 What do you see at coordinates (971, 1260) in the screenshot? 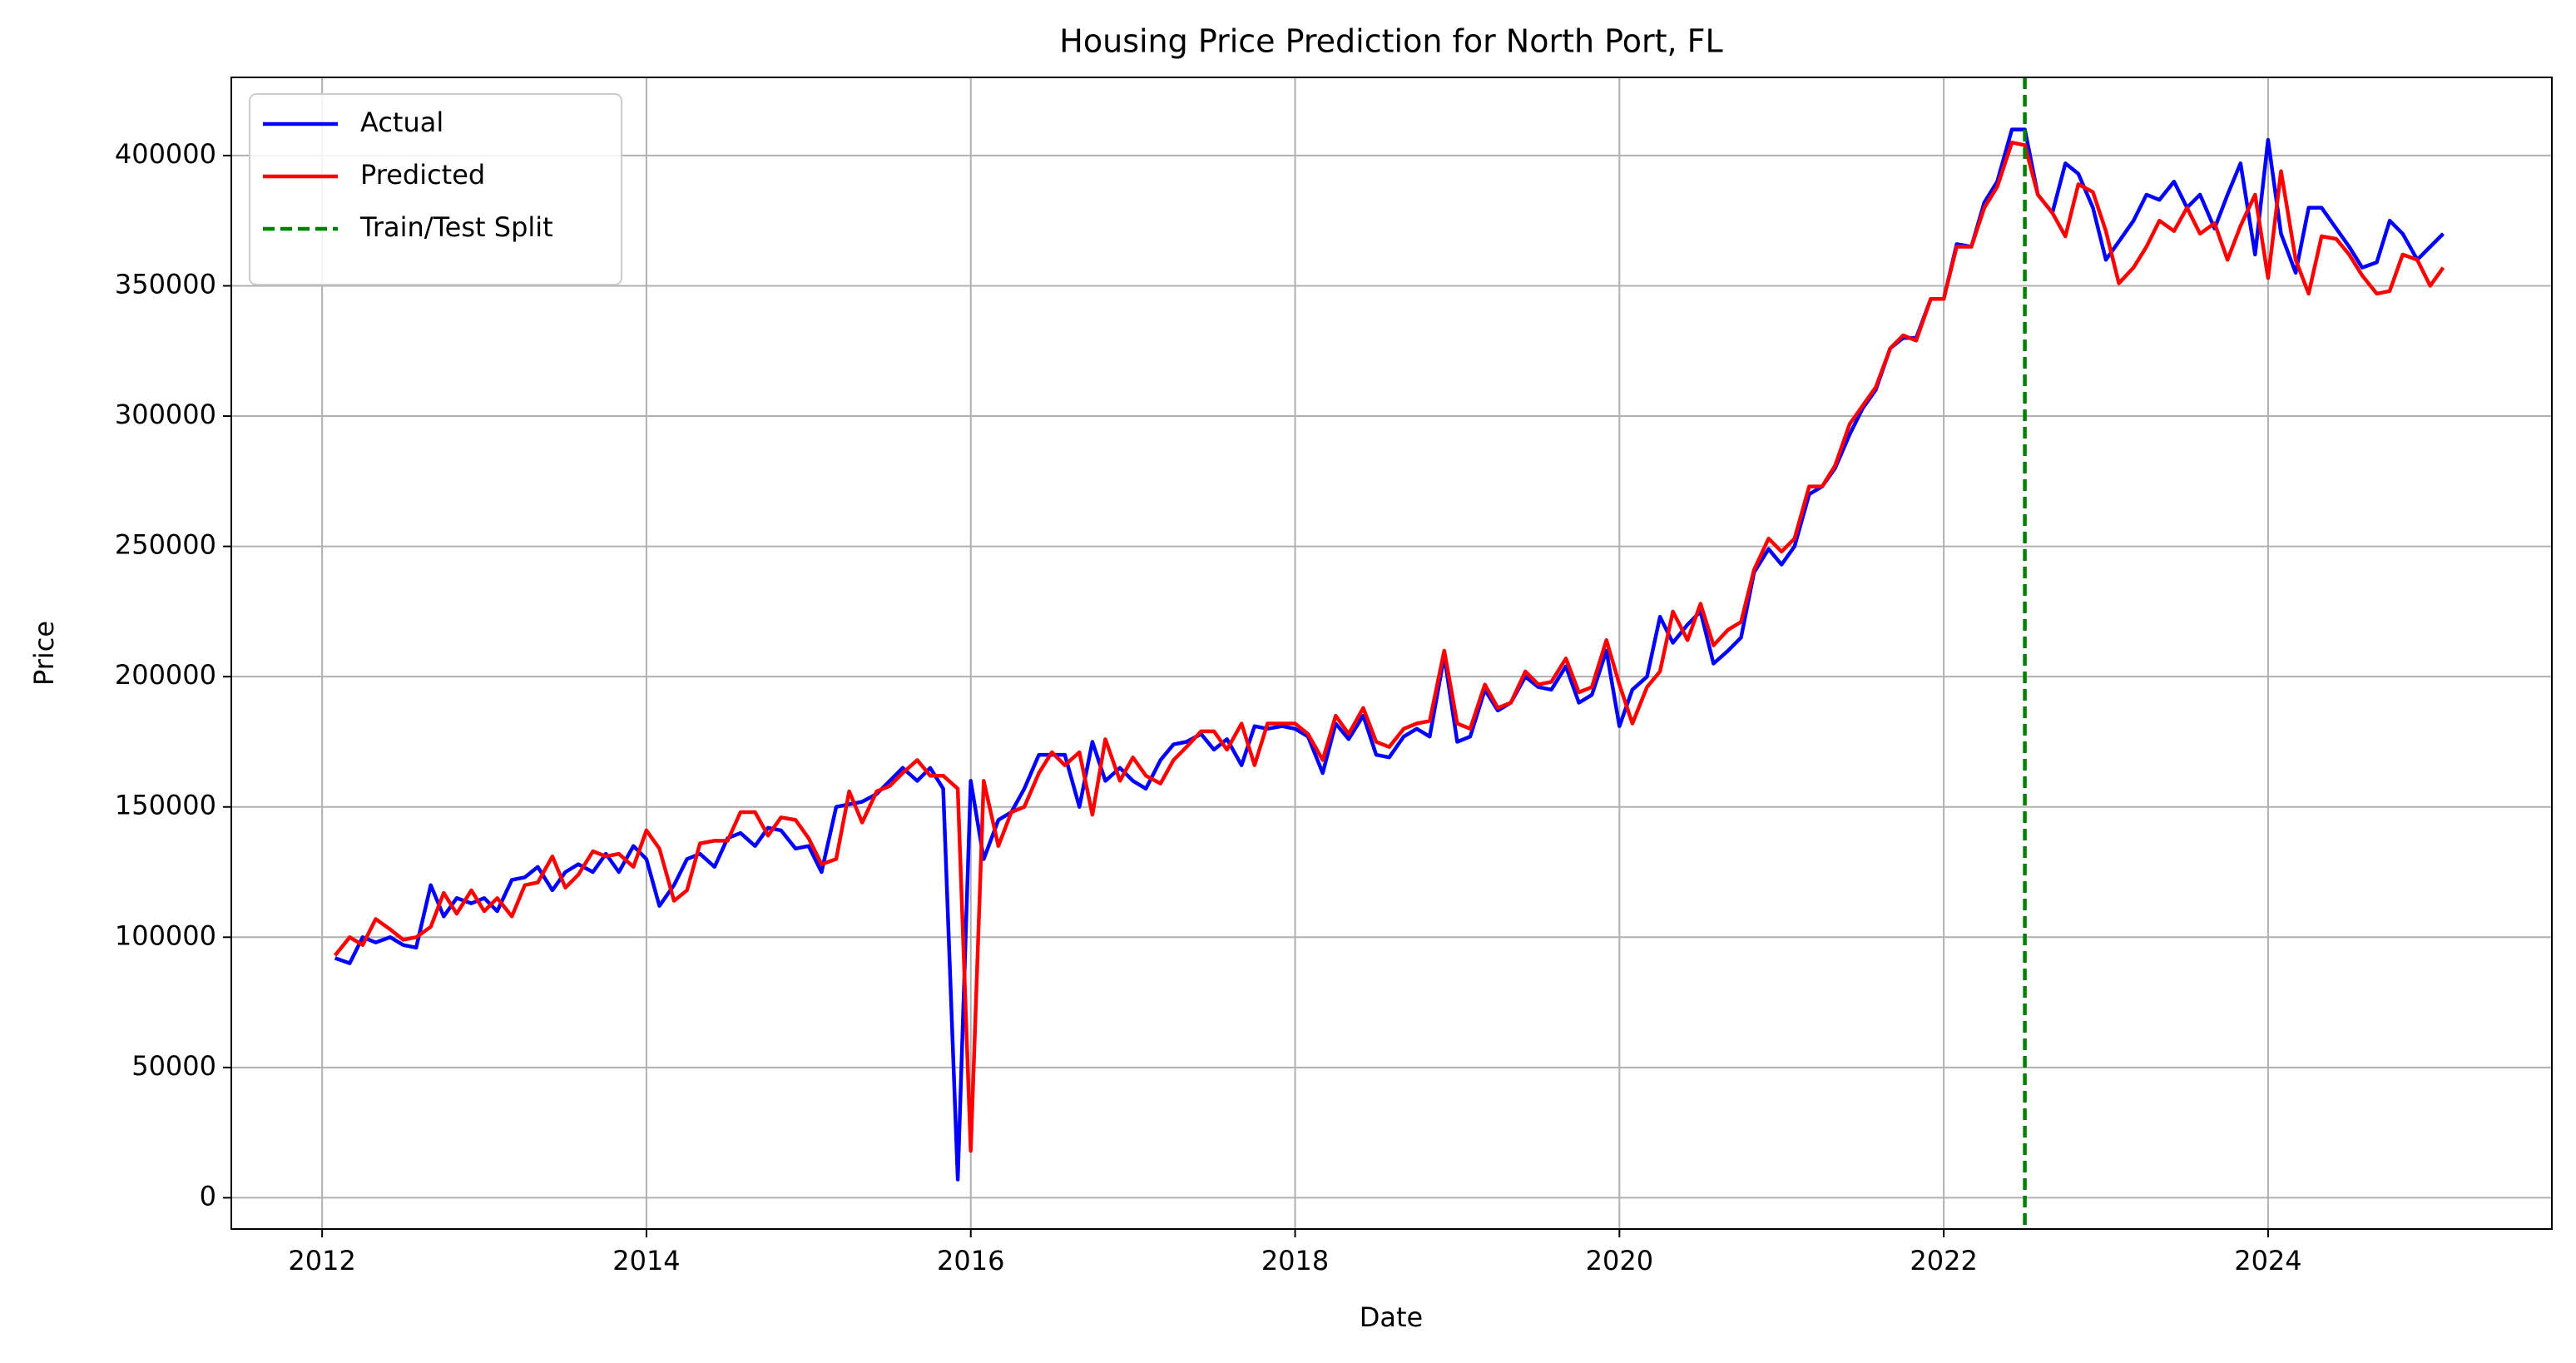
I see `x-tick-label: 2016` at bounding box center [971, 1260].